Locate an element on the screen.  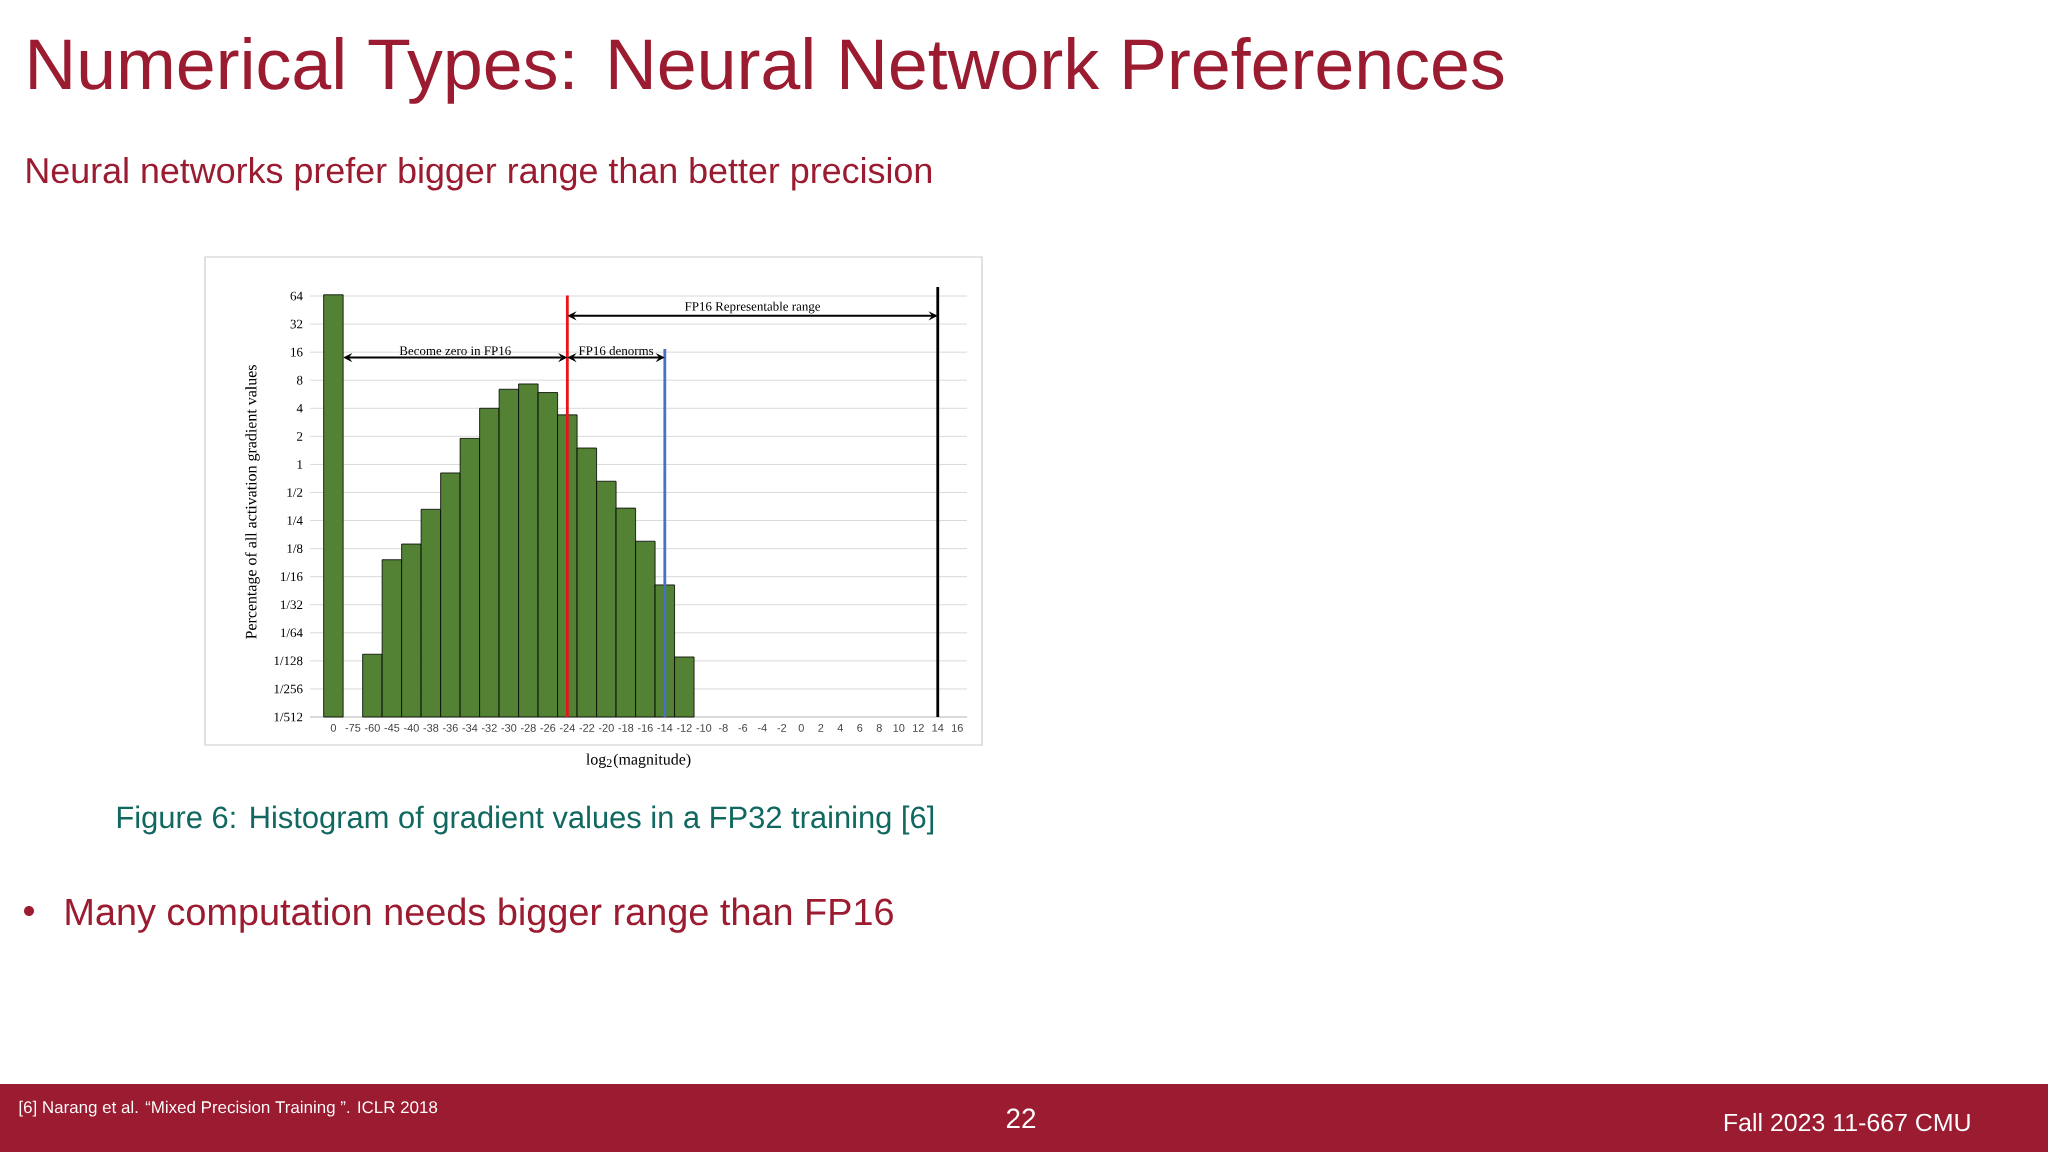
x-tick-label: -30 is located at coordinates (509, 728).